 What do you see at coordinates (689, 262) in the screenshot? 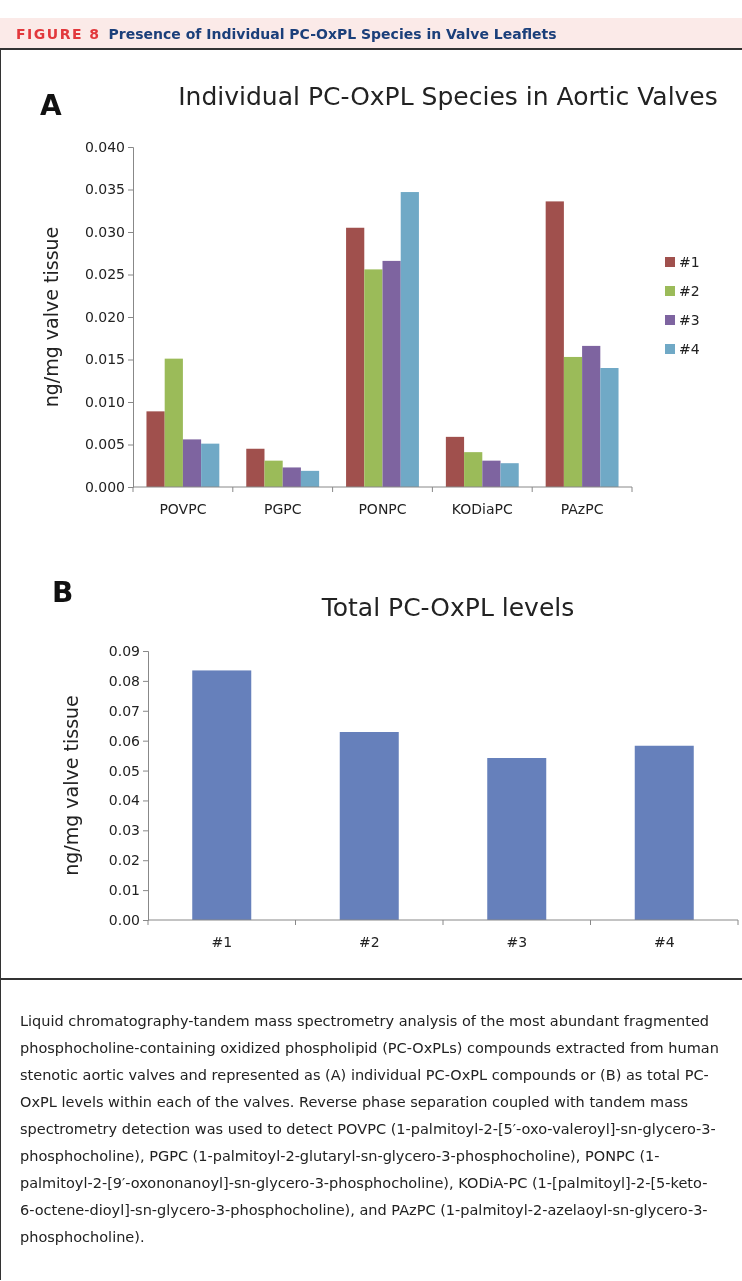
I see `legend-label: #1` at bounding box center [689, 262].